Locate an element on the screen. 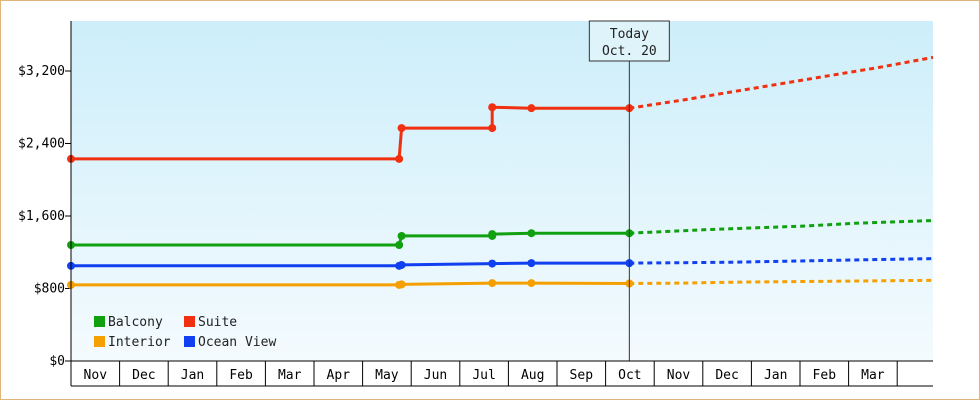 This screenshot has height=406, width=980. y-tick-label: $0 is located at coordinates (57, 361).